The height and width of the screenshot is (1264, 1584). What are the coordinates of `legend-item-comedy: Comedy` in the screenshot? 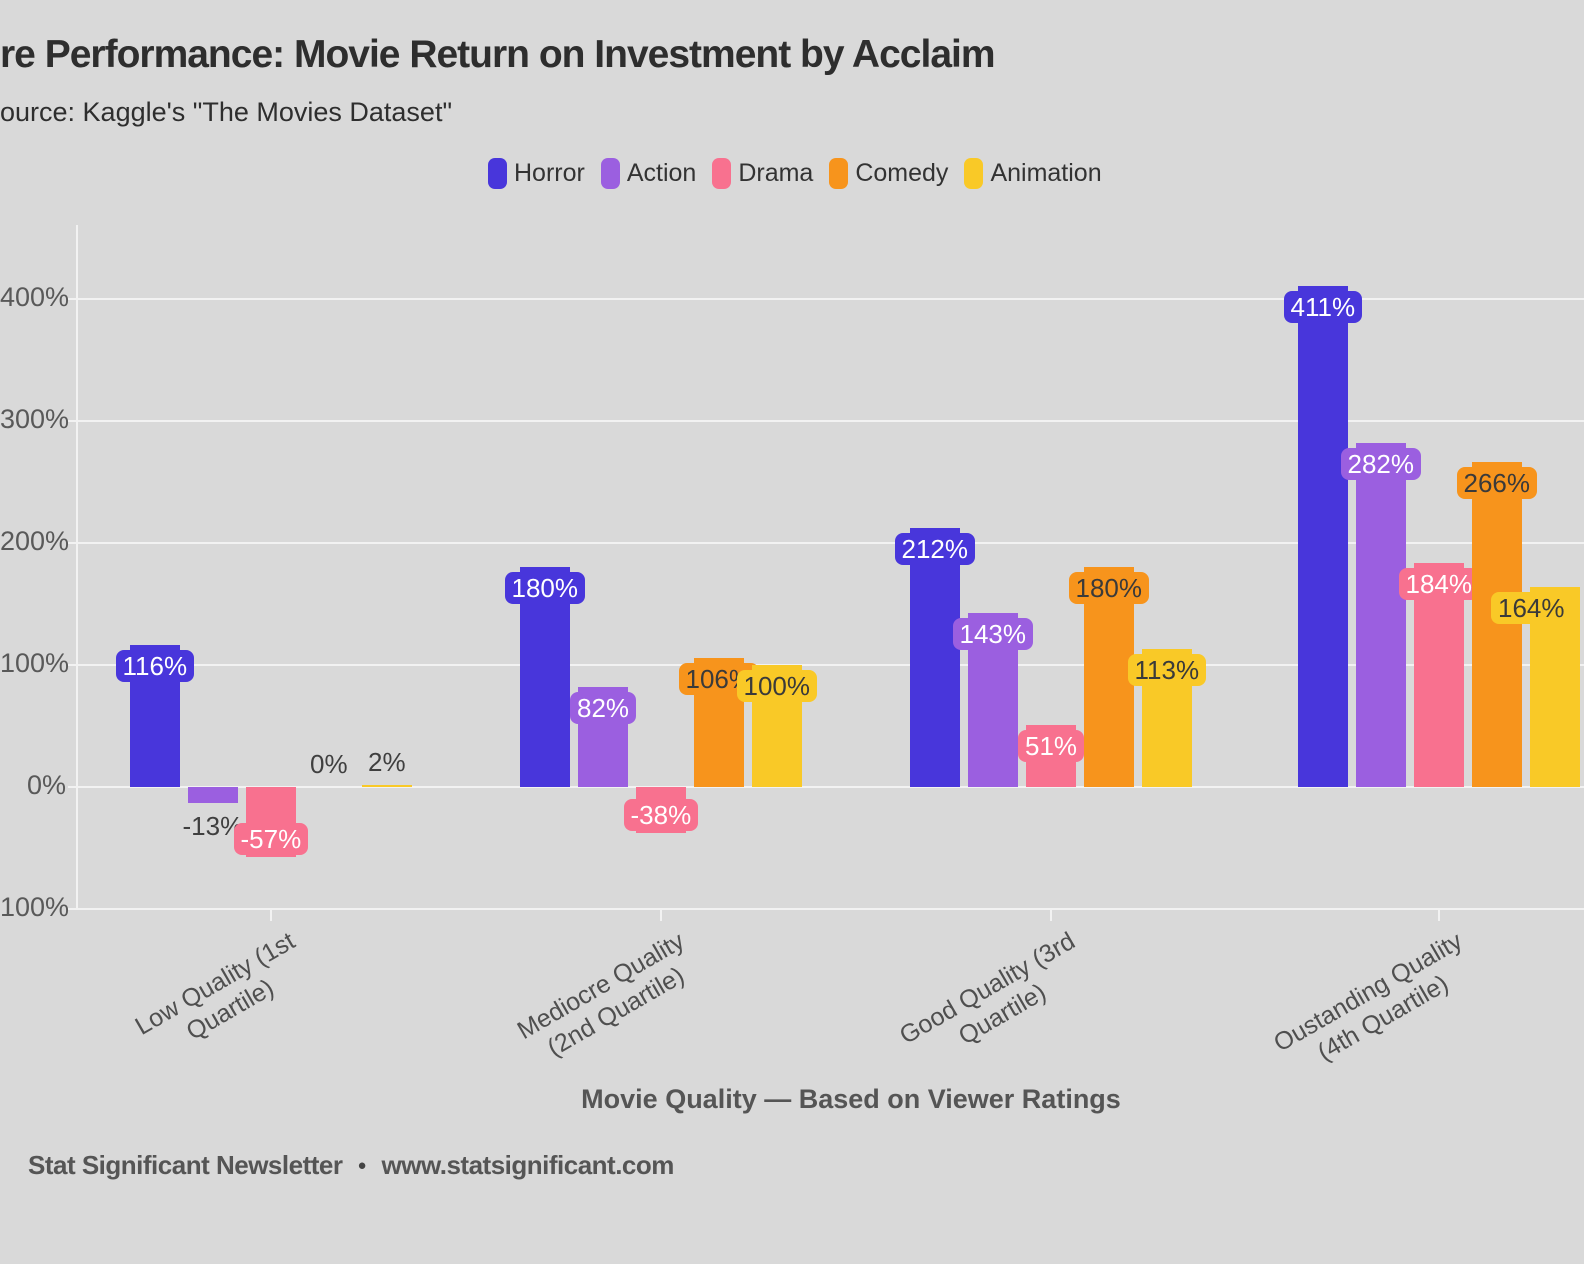 It's located at (888, 173).